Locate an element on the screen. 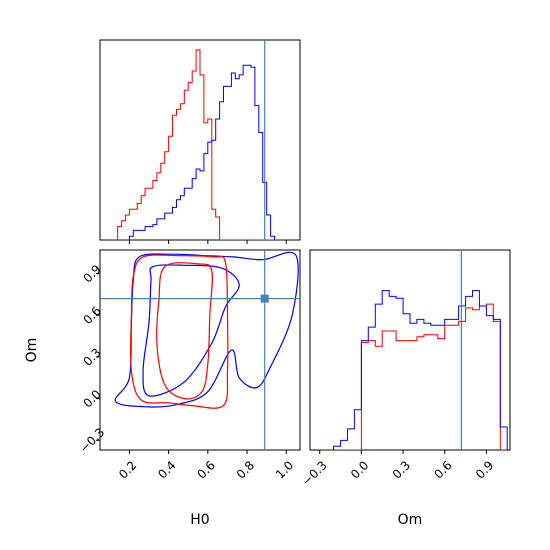  h0-hist-series-blue is located at coordinates (200, 152).